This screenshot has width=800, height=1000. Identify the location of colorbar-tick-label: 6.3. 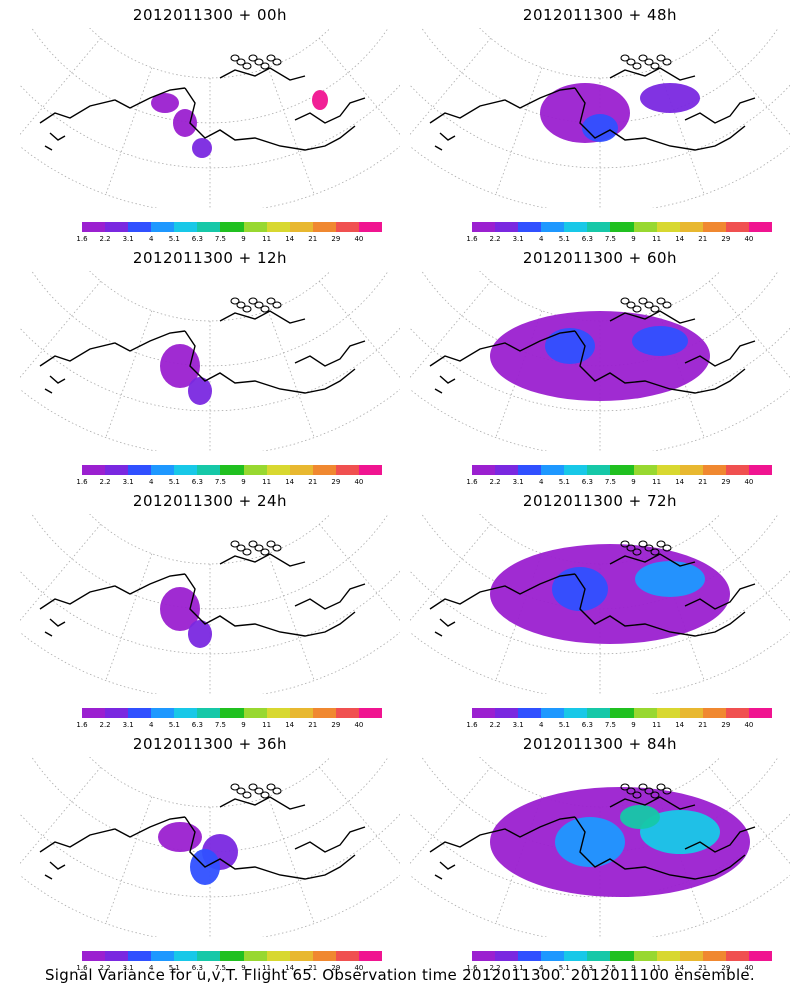
(587, 239).